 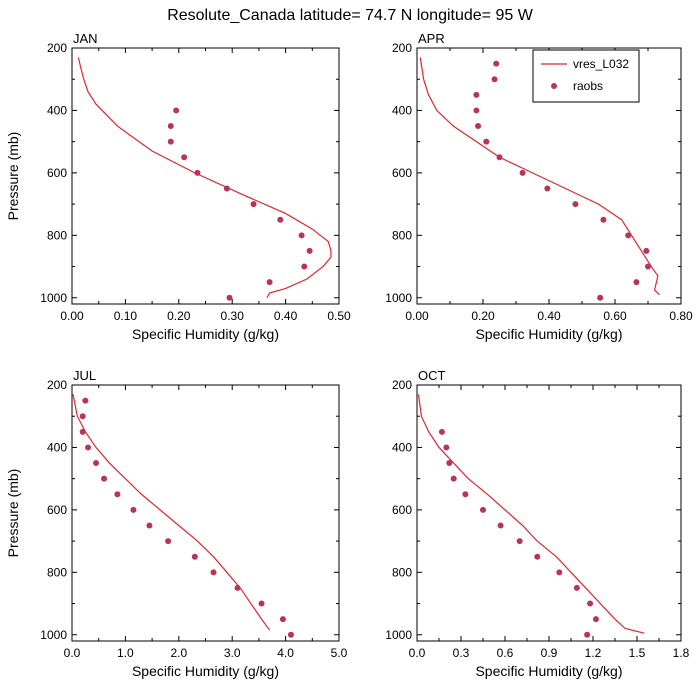 I want to click on x-tick-label: 1.0, so click(x=125, y=653).